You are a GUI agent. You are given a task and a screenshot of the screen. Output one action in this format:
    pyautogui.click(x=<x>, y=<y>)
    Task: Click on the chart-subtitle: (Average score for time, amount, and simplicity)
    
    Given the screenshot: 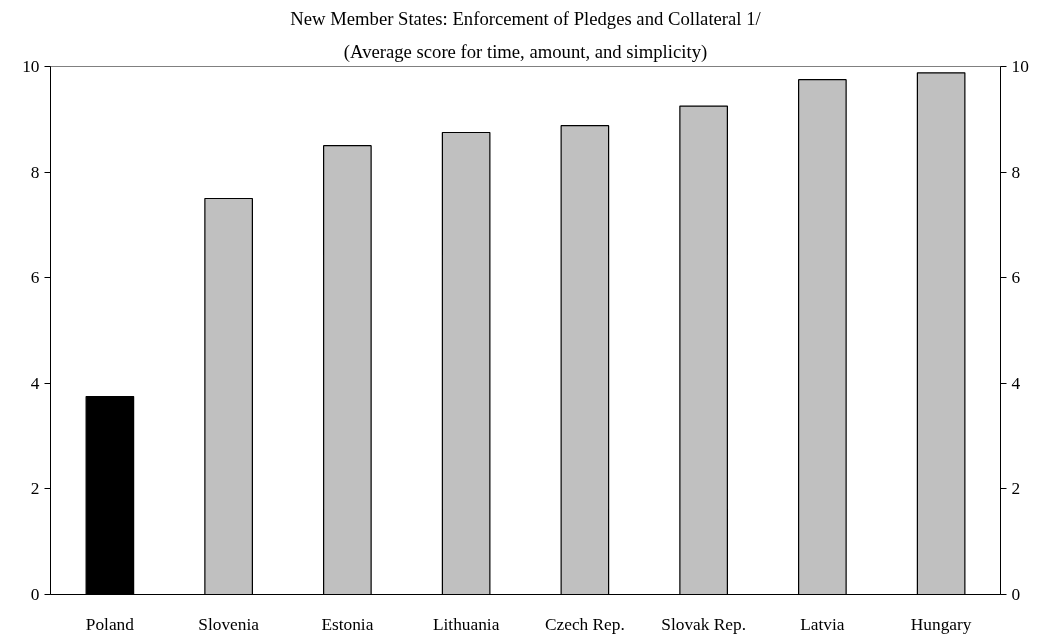 What is the action you would take?
    pyautogui.click(x=525, y=51)
    